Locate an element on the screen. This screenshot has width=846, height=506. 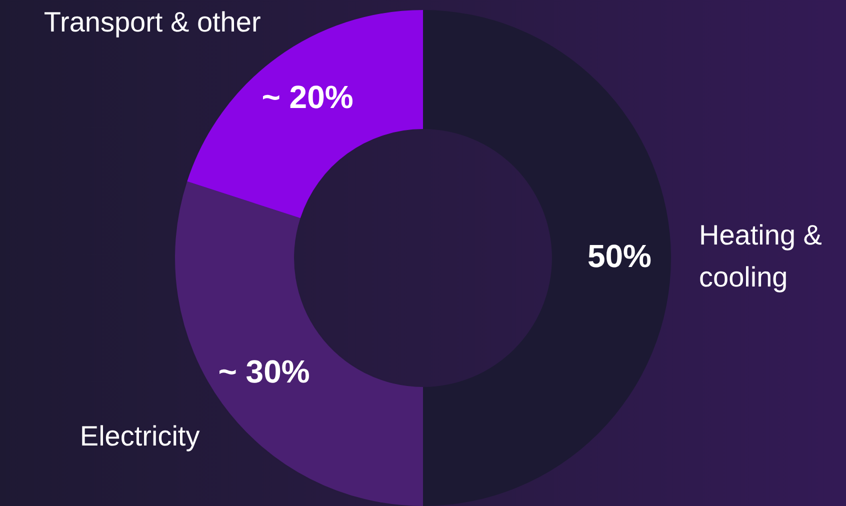
slice-label: Transport & other is located at coordinates (152, 22).